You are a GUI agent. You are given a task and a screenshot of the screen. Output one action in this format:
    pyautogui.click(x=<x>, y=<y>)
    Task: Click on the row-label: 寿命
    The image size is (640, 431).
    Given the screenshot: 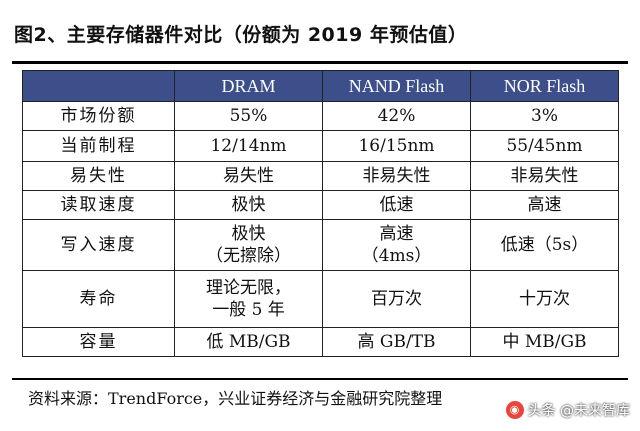 What is the action you would take?
    pyautogui.click(x=98, y=299)
    